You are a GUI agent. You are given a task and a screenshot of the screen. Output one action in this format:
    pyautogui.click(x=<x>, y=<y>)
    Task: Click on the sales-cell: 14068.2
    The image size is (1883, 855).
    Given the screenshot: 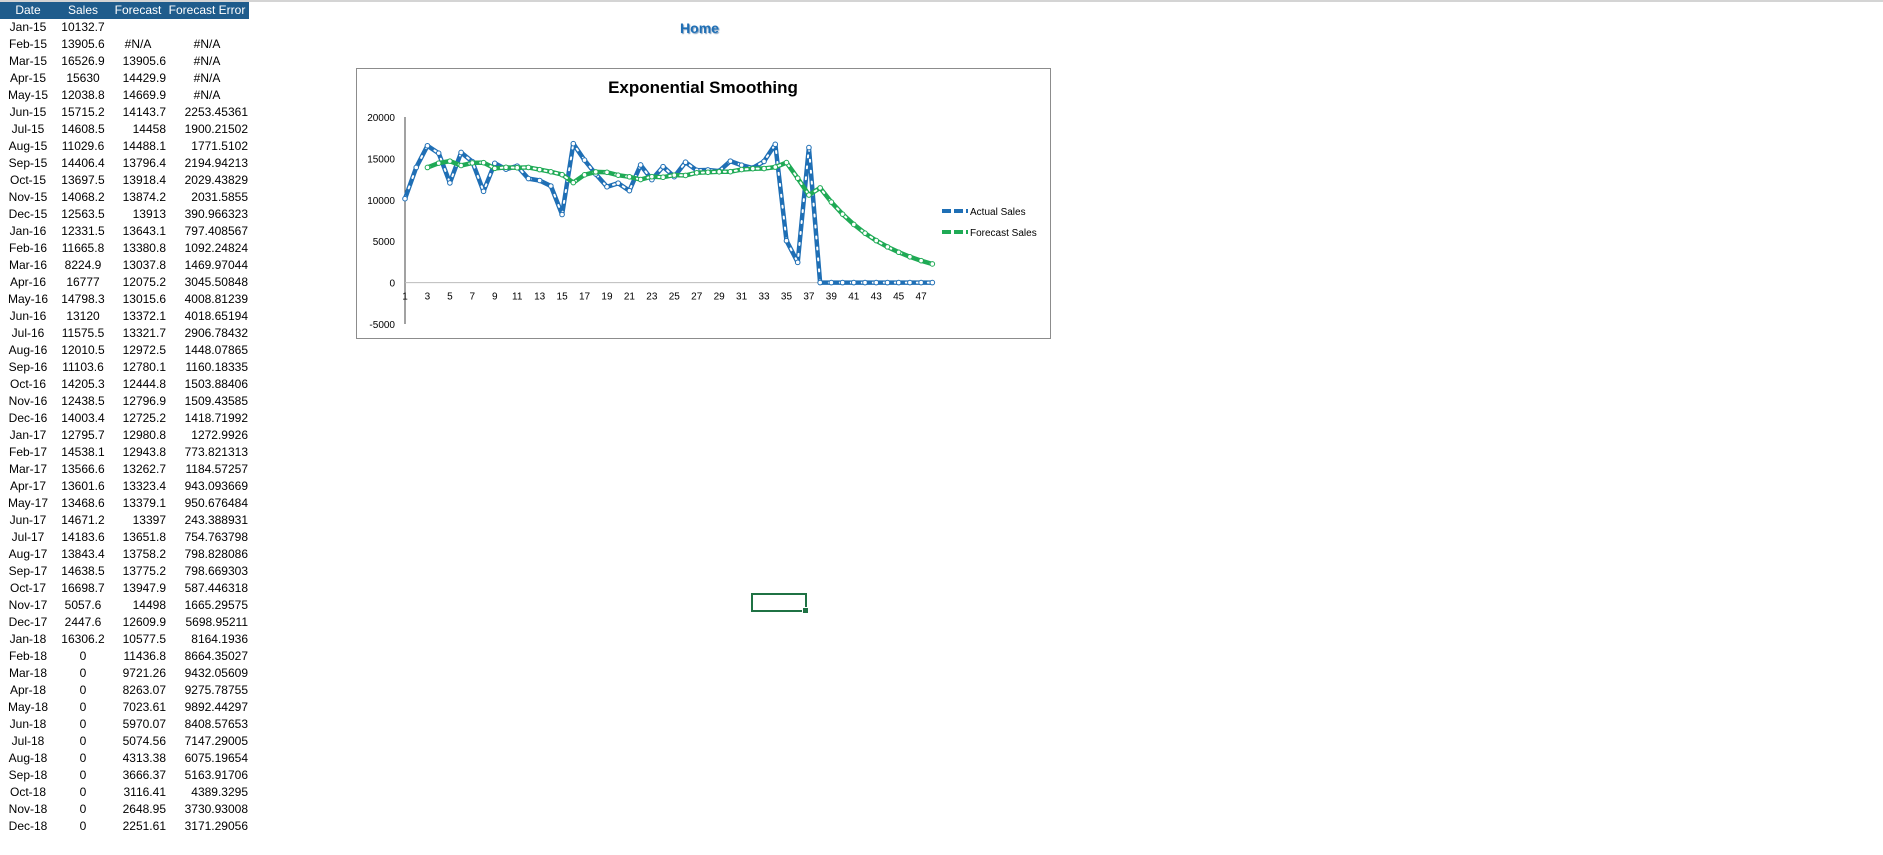 What is the action you would take?
    pyautogui.click(x=83, y=197)
    